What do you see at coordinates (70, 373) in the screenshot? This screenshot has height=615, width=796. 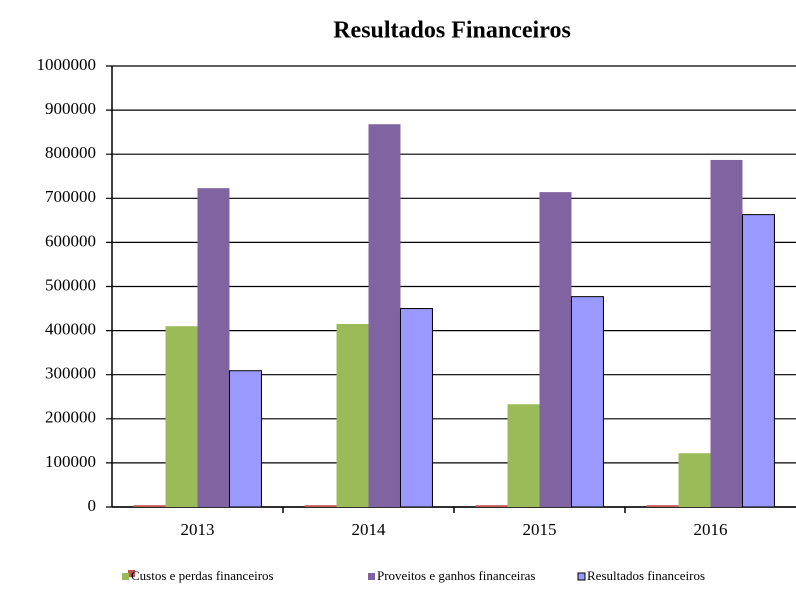 I see `y-tick-label: 300000` at bounding box center [70, 373].